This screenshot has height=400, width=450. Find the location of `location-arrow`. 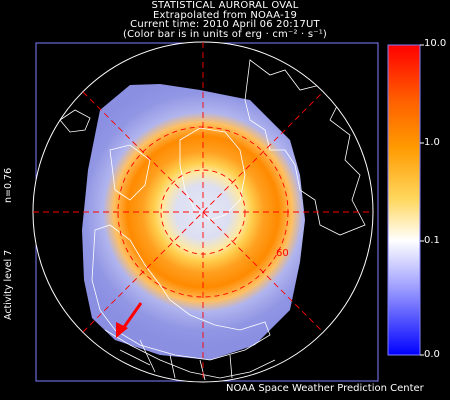

location-arrow is located at coordinates (129, 320).